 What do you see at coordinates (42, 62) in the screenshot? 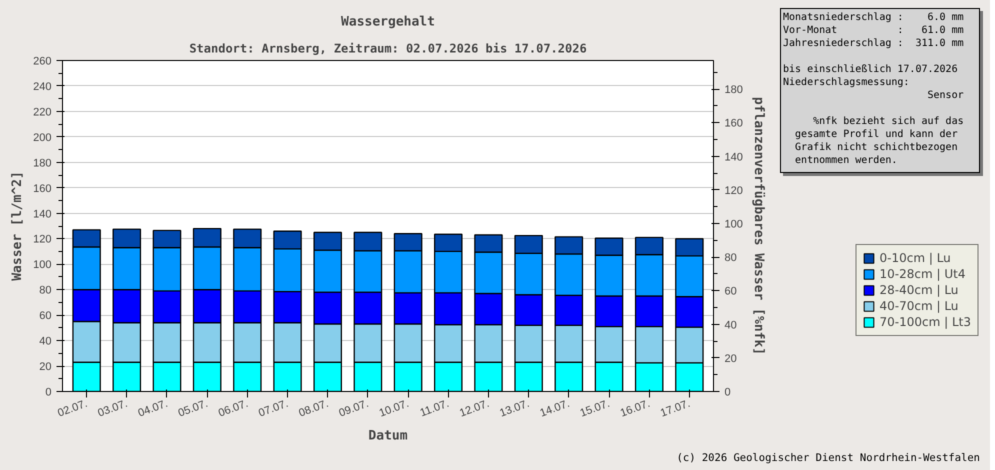
I see `y-tick-label: 260` at bounding box center [42, 62].